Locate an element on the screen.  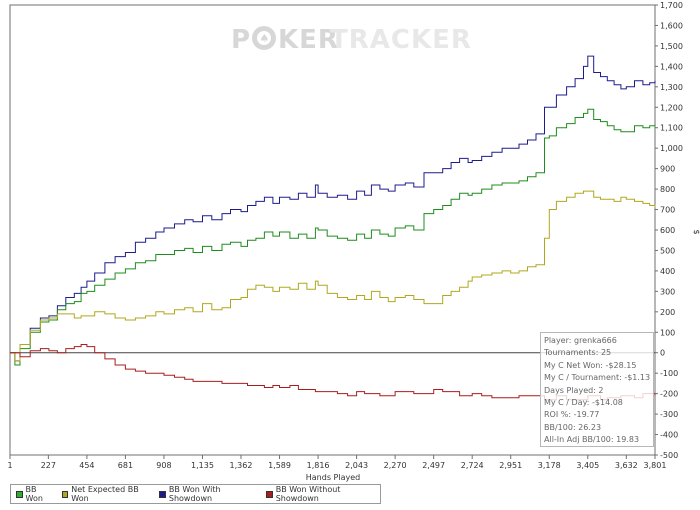
y-tick-label: 800 is located at coordinates (667, 189).